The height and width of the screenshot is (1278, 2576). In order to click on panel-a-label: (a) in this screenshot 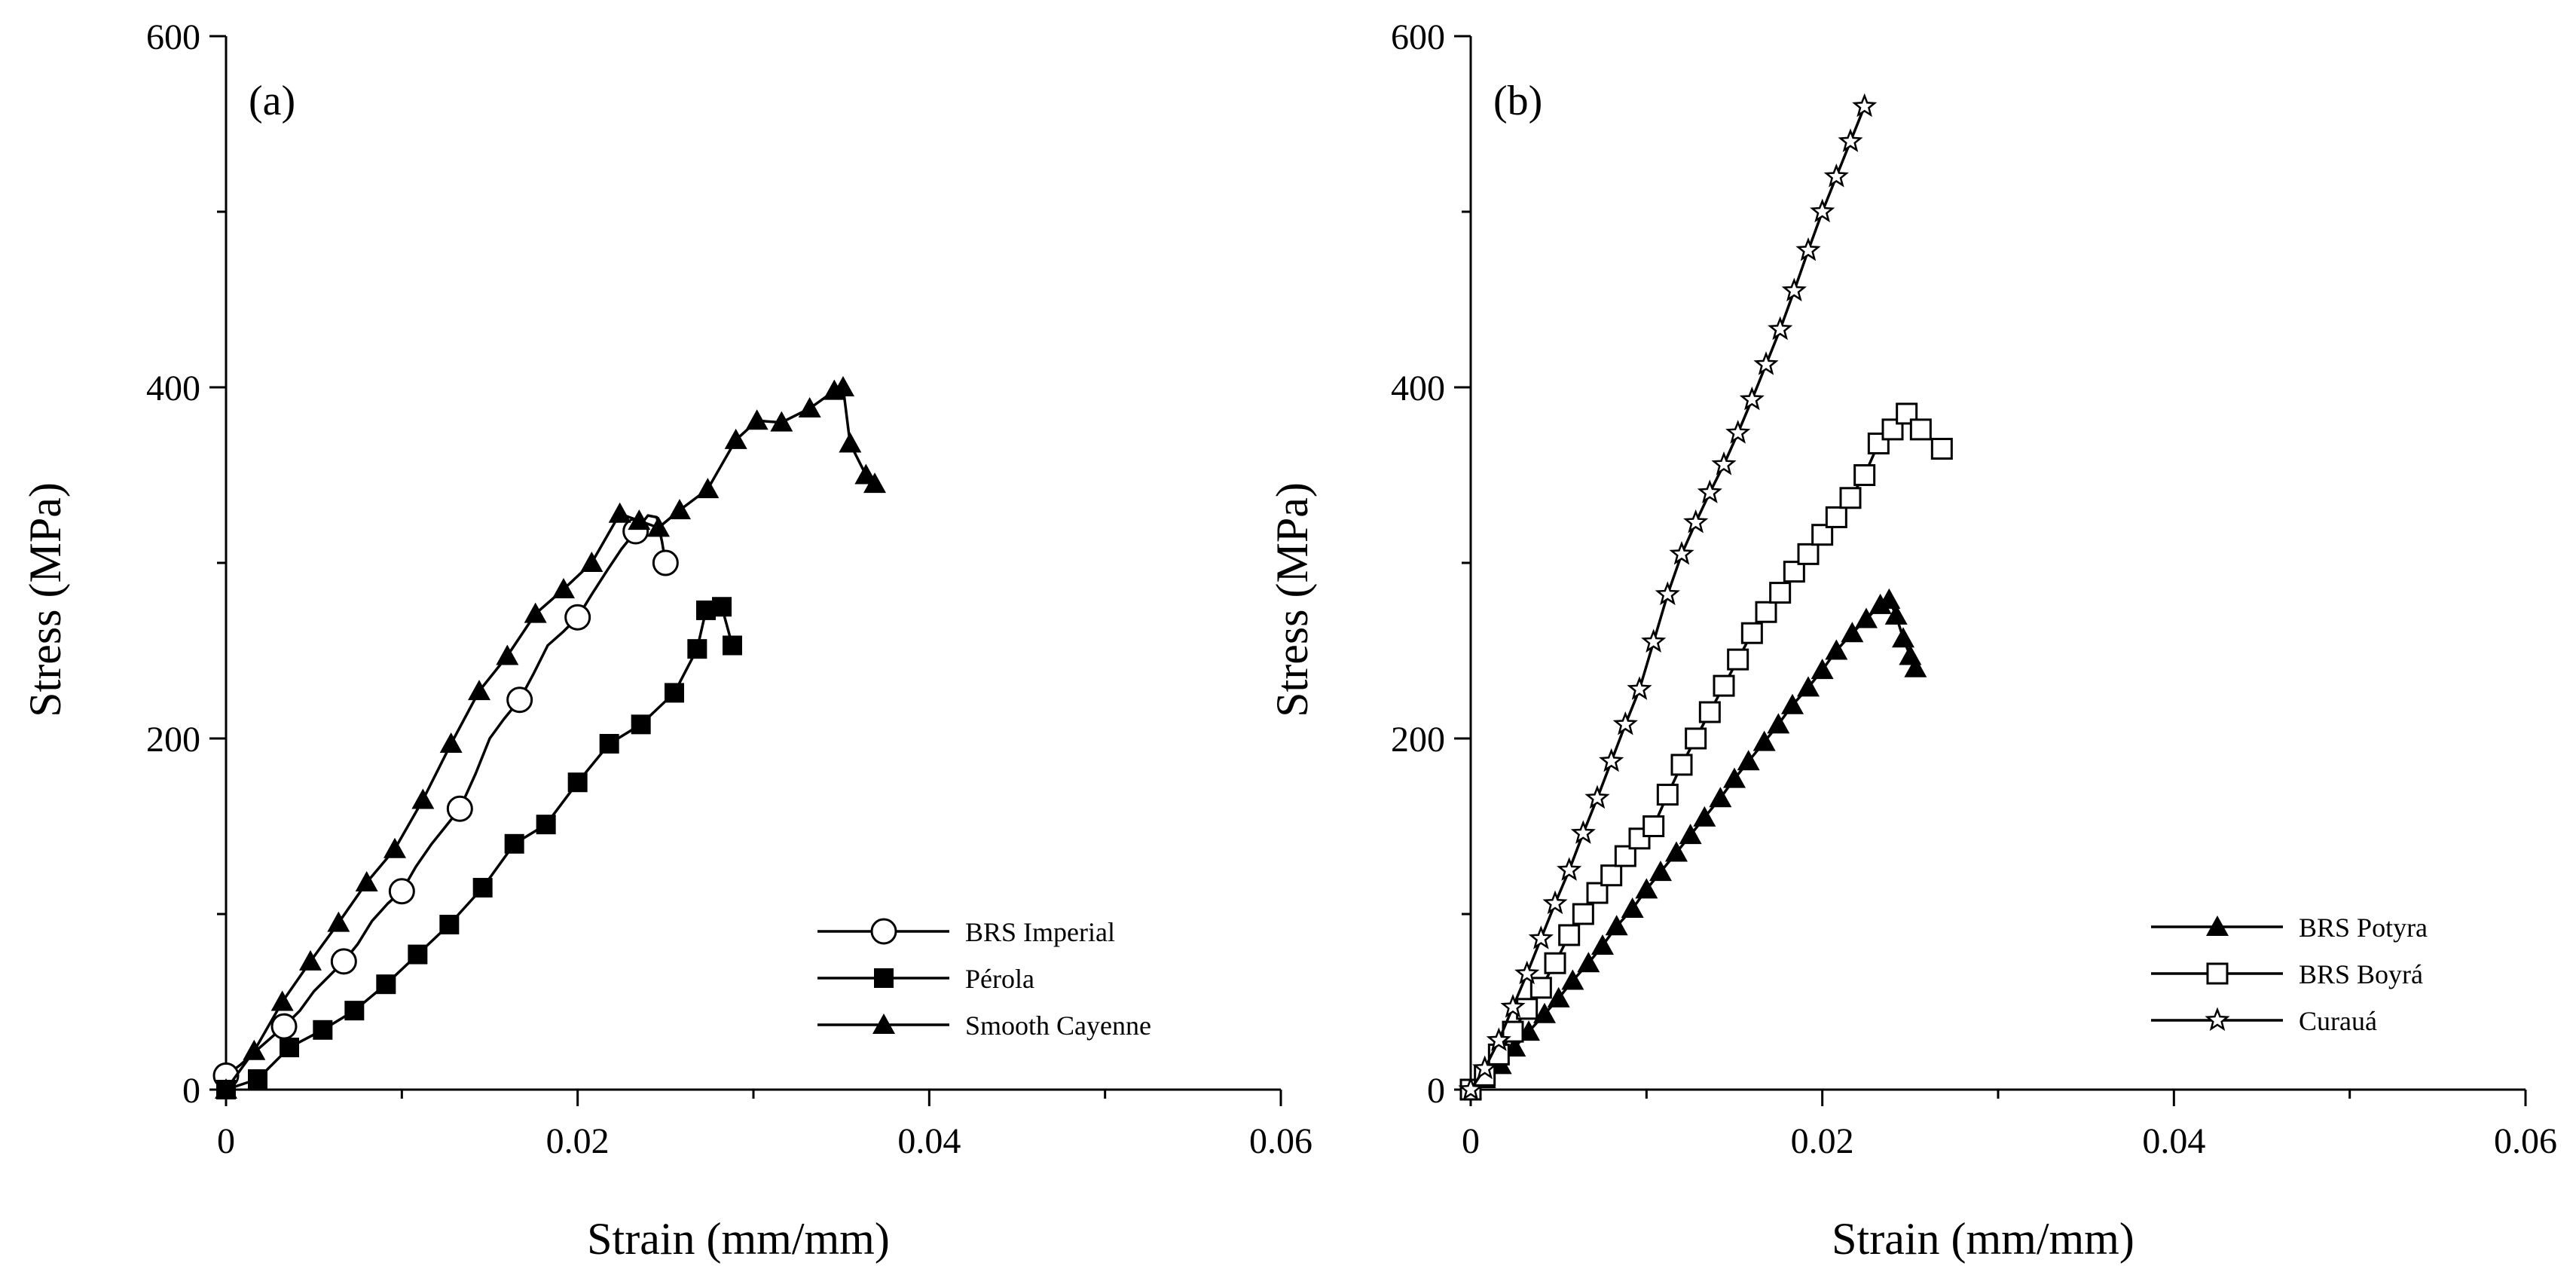, I will do `click(272, 101)`.